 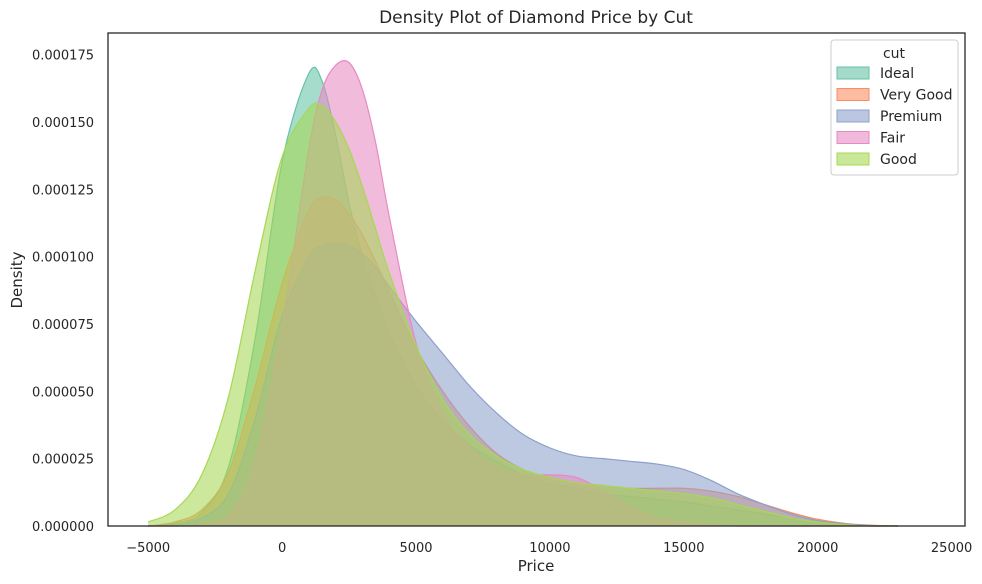 What do you see at coordinates (63, 123) in the screenshot?
I see `y-tick-label: 0.000150` at bounding box center [63, 123].